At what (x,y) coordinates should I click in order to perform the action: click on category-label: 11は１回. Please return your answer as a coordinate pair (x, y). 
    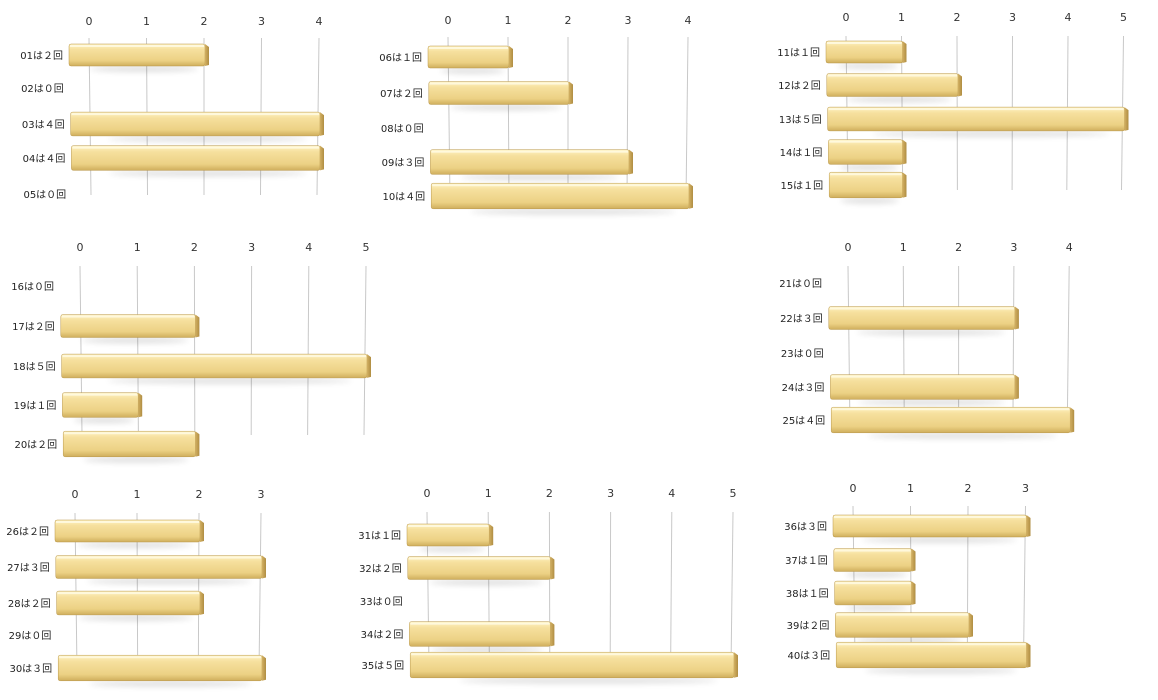
    Looking at the image, I should click on (798, 53).